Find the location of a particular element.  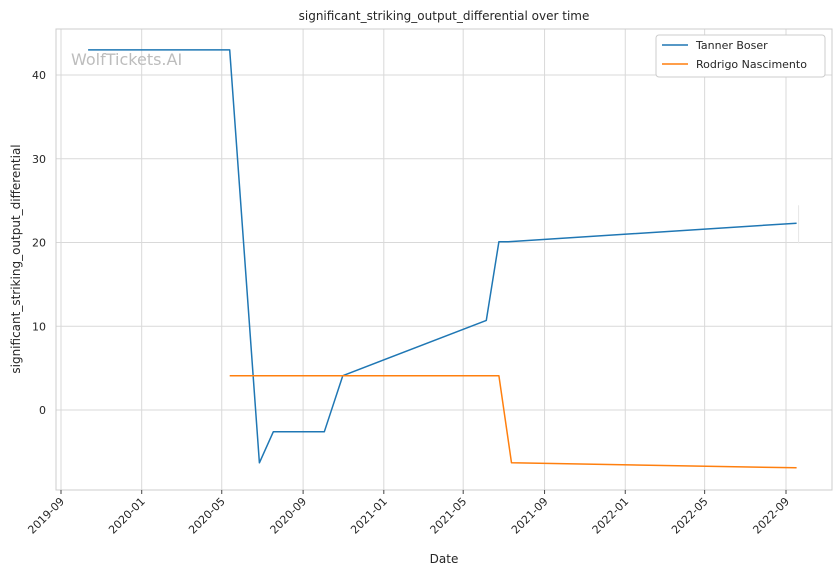

x-tick-label: 2021-01 is located at coordinates (369, 516).